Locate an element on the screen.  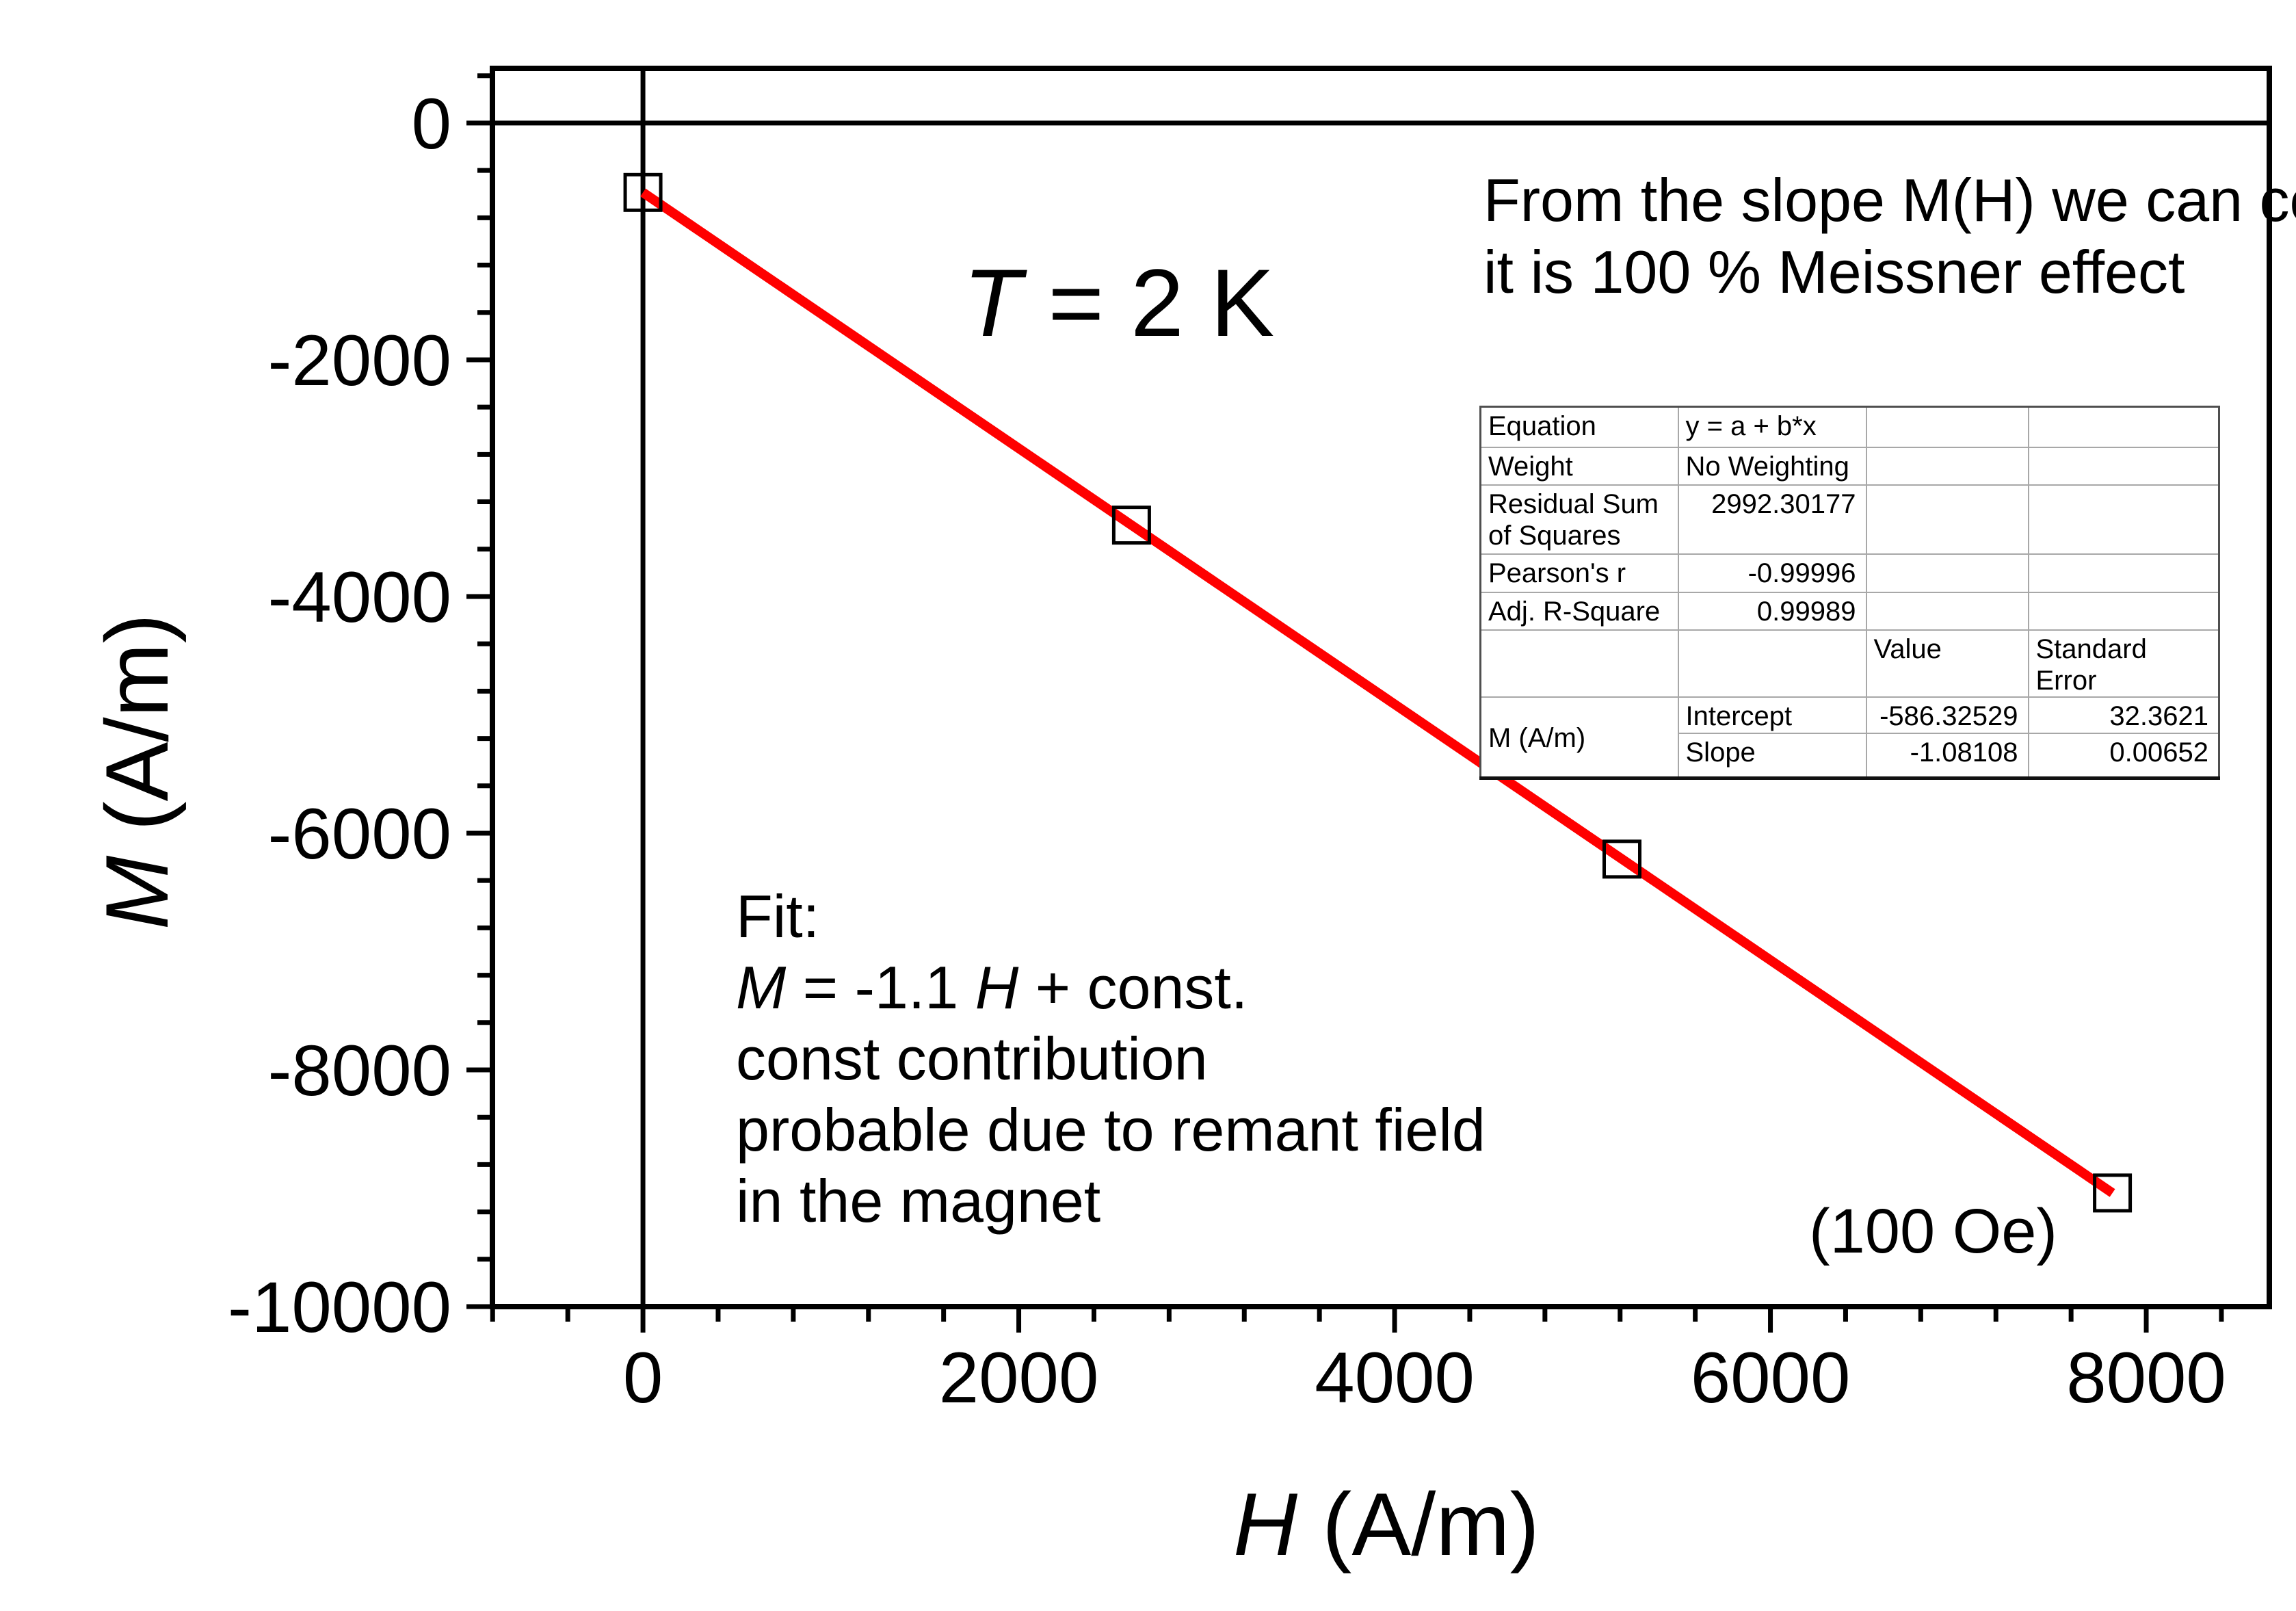
temperature-annotation: T = 2 K is located at coordinates (1118, 303).